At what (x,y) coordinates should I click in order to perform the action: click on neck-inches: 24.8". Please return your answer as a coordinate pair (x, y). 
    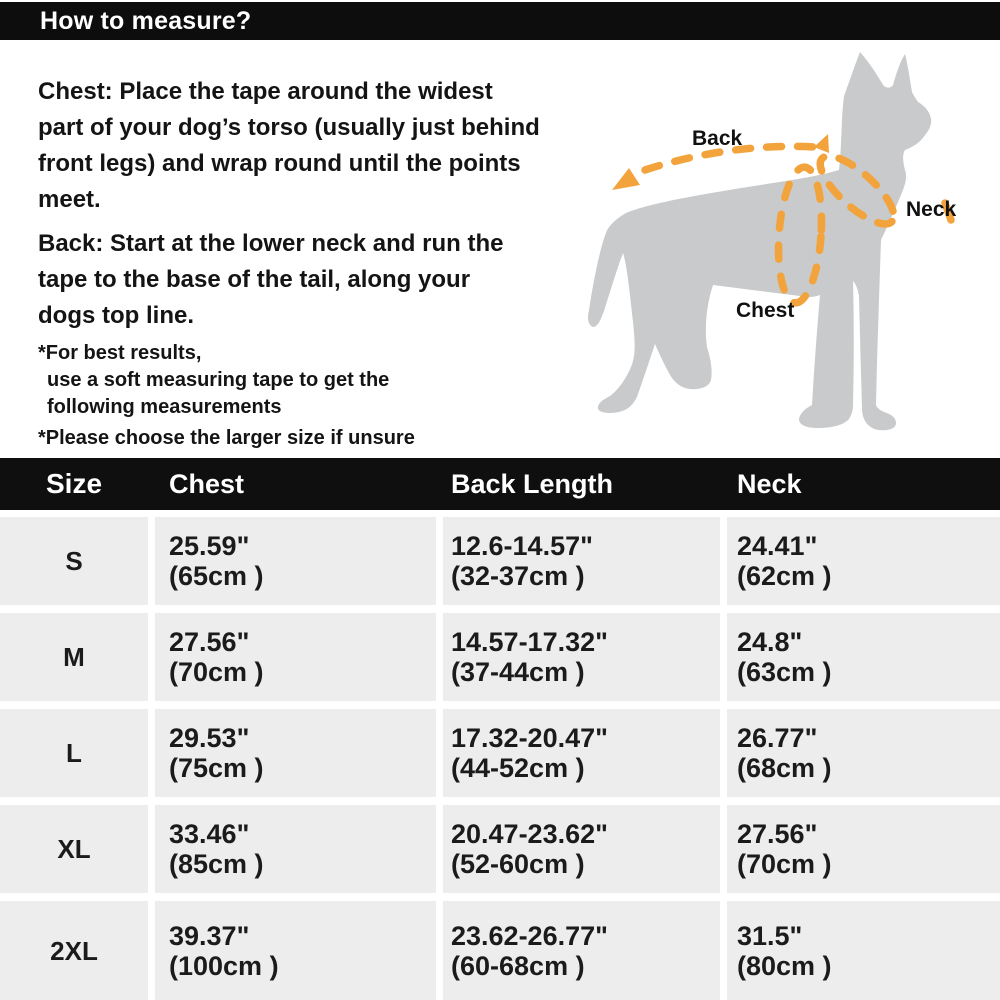
    Looking at the image, I should click on (770, 642).